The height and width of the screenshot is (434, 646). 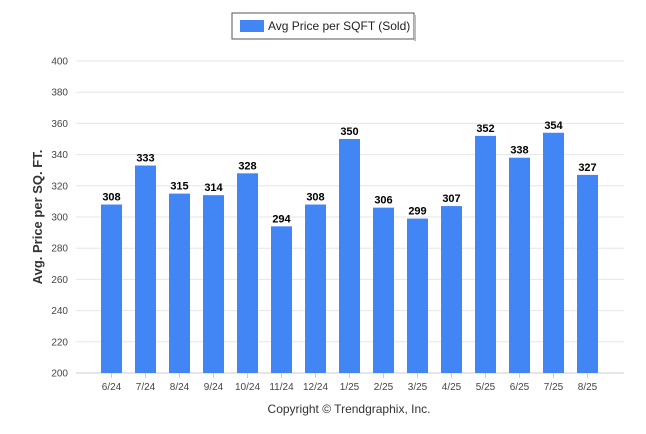 What do you see at coordinates (247, 166) in the screenshot?
I see `data-label-10/24: 328` at bounding box center [247, 166].